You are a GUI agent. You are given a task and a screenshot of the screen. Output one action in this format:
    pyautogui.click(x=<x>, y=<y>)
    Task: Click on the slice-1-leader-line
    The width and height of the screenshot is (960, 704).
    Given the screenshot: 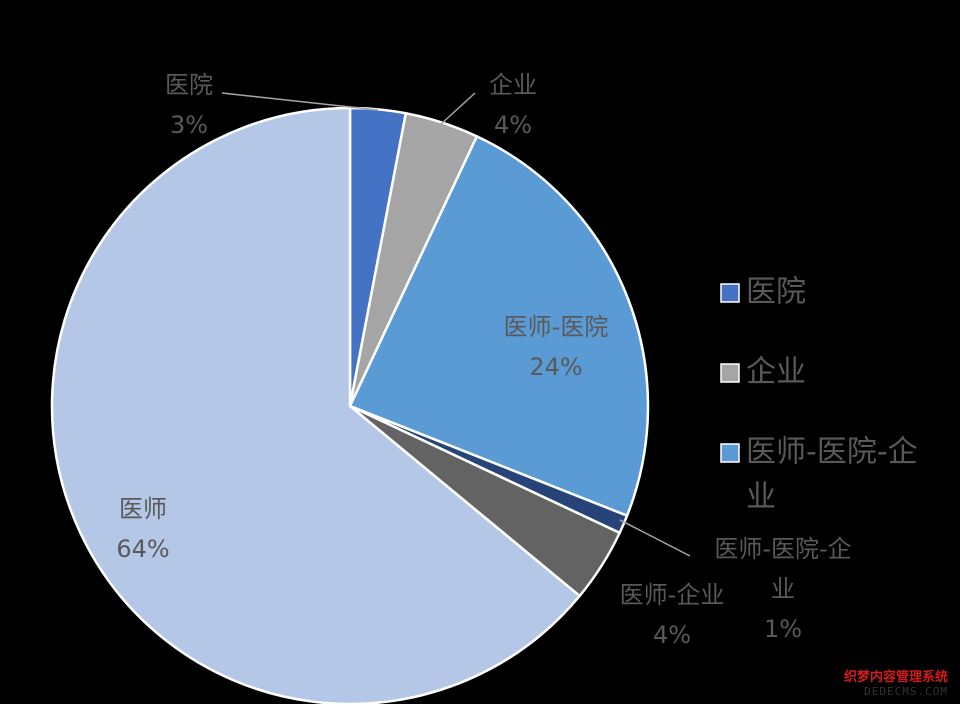 What is the action you would take?
    pyautogui.click(x=457, y=109)
    